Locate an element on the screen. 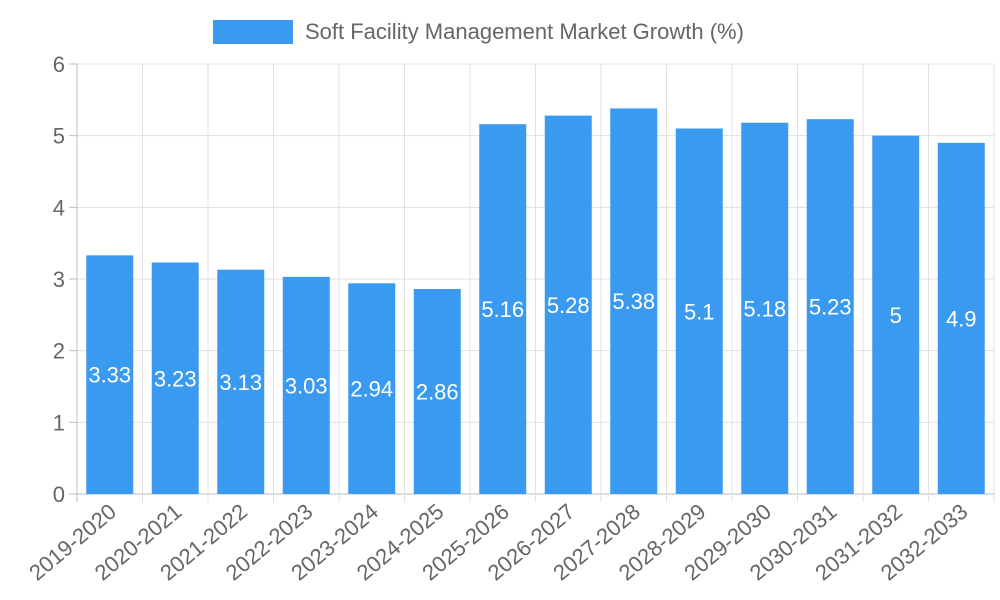 This screenshot has height=600, width=1000. bar-value-label: 5.38 is located at coordinates (633, 301).